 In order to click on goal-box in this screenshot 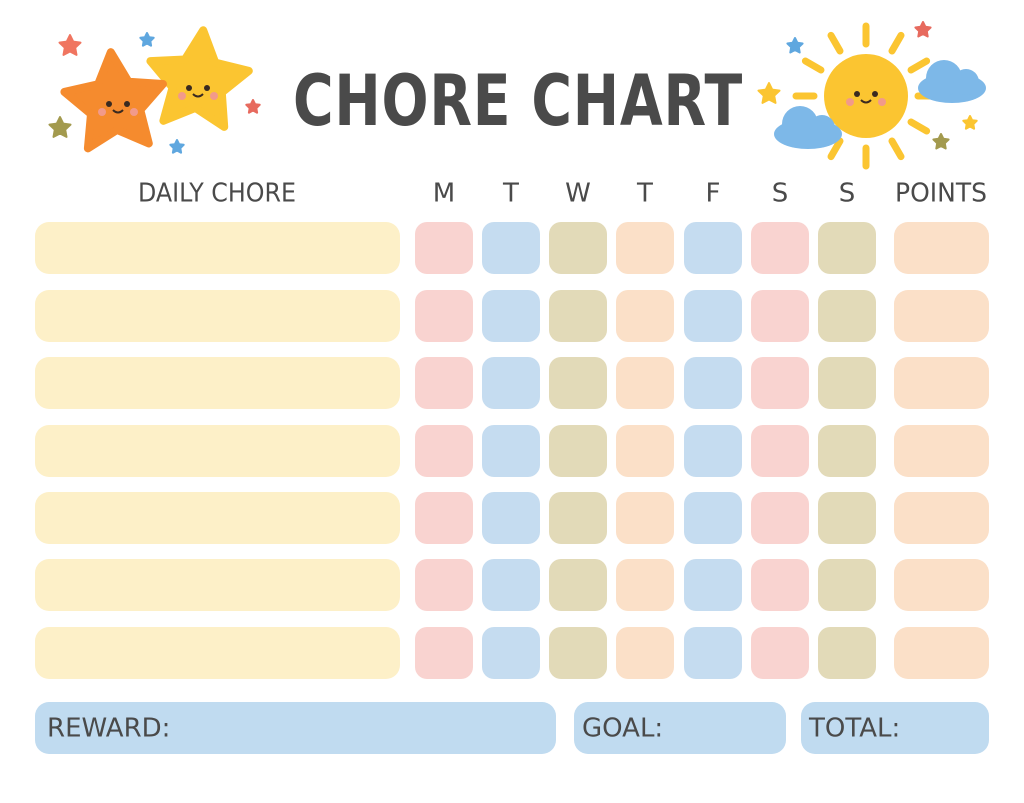, I will do `click(680, 728)`.